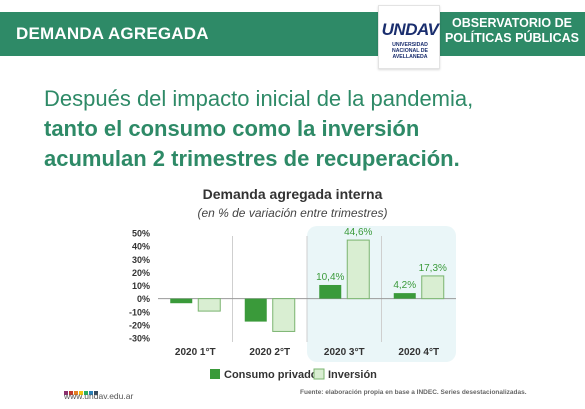 This screenshot has height=409, width=585. Describe the element at coordinates (358, 232) in the screenshot. I see `data-label: 44,6%` at that location.